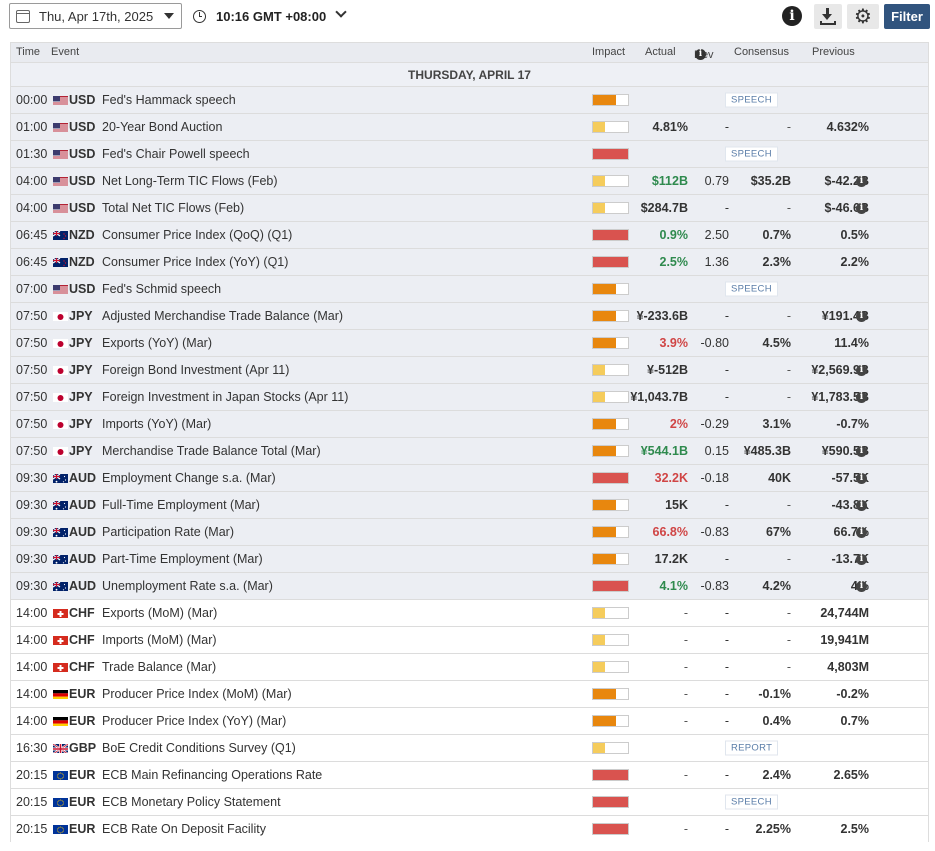  What do you see at coordinates (469, 612) in the screenshot?
I see `event-row: 14:00 CHF Exports (MoM) (Mar) - - - 24,744M` at bounding box center [469, 612].